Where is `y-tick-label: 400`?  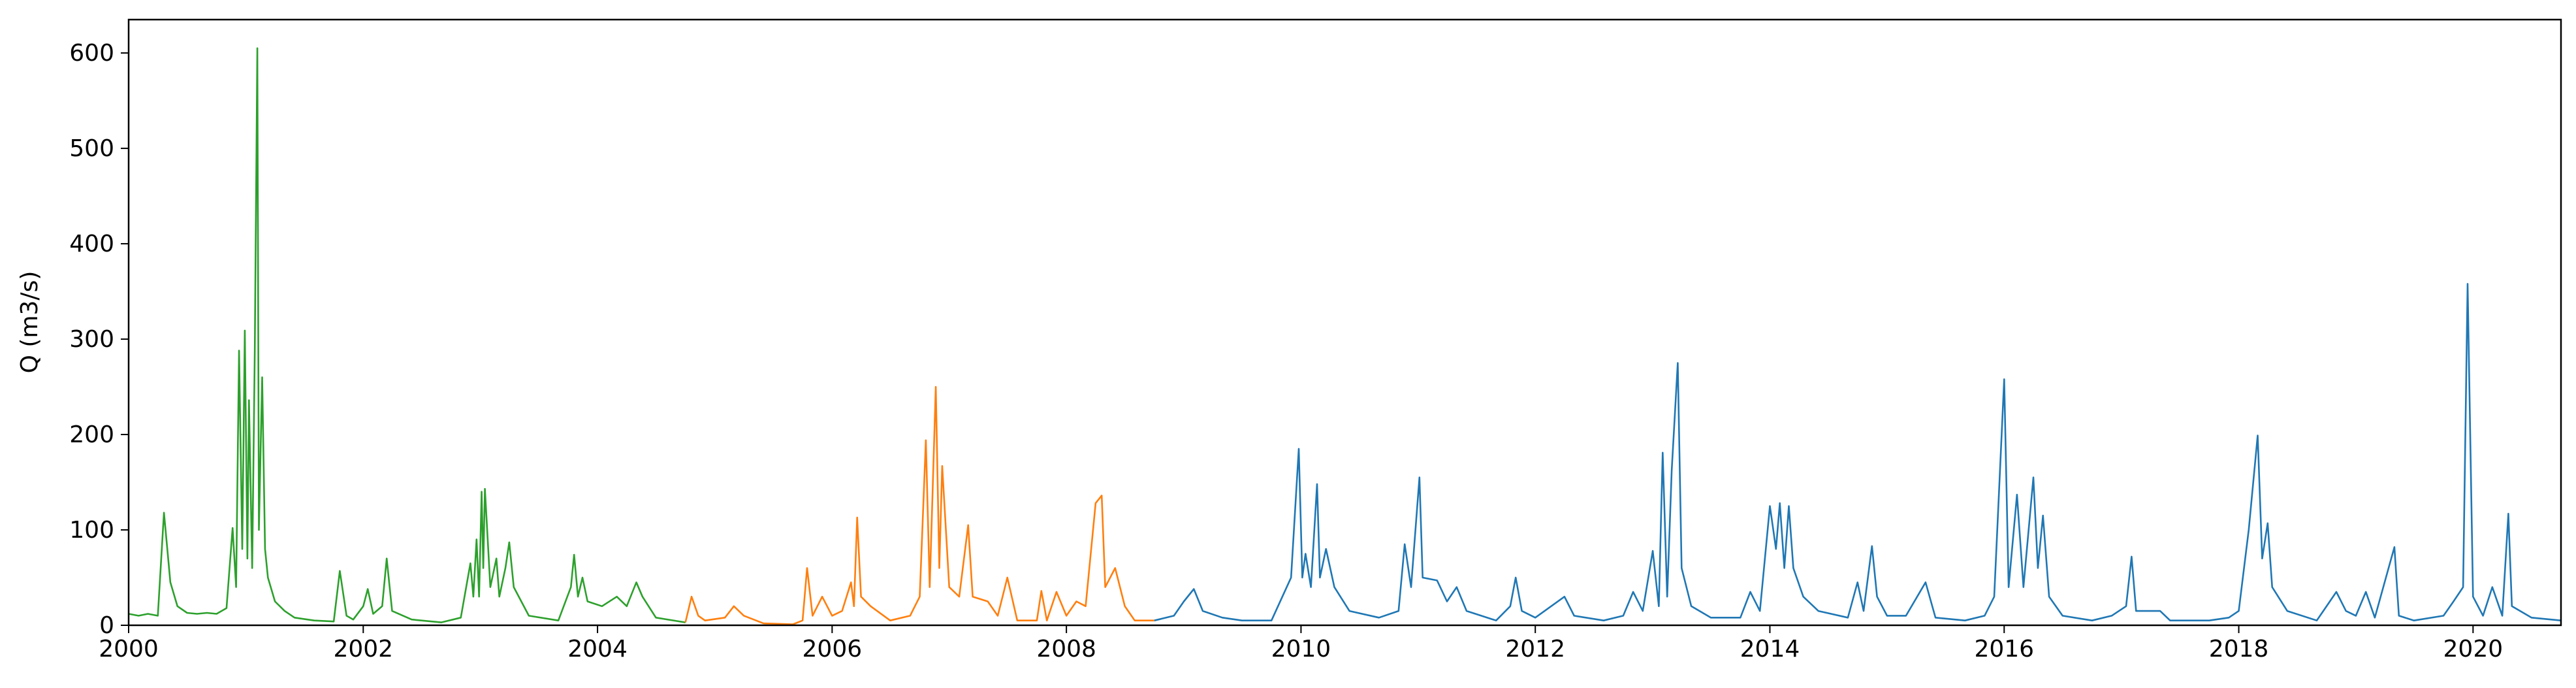 y-tick-label: 400 is located at coordinates (92, 244).